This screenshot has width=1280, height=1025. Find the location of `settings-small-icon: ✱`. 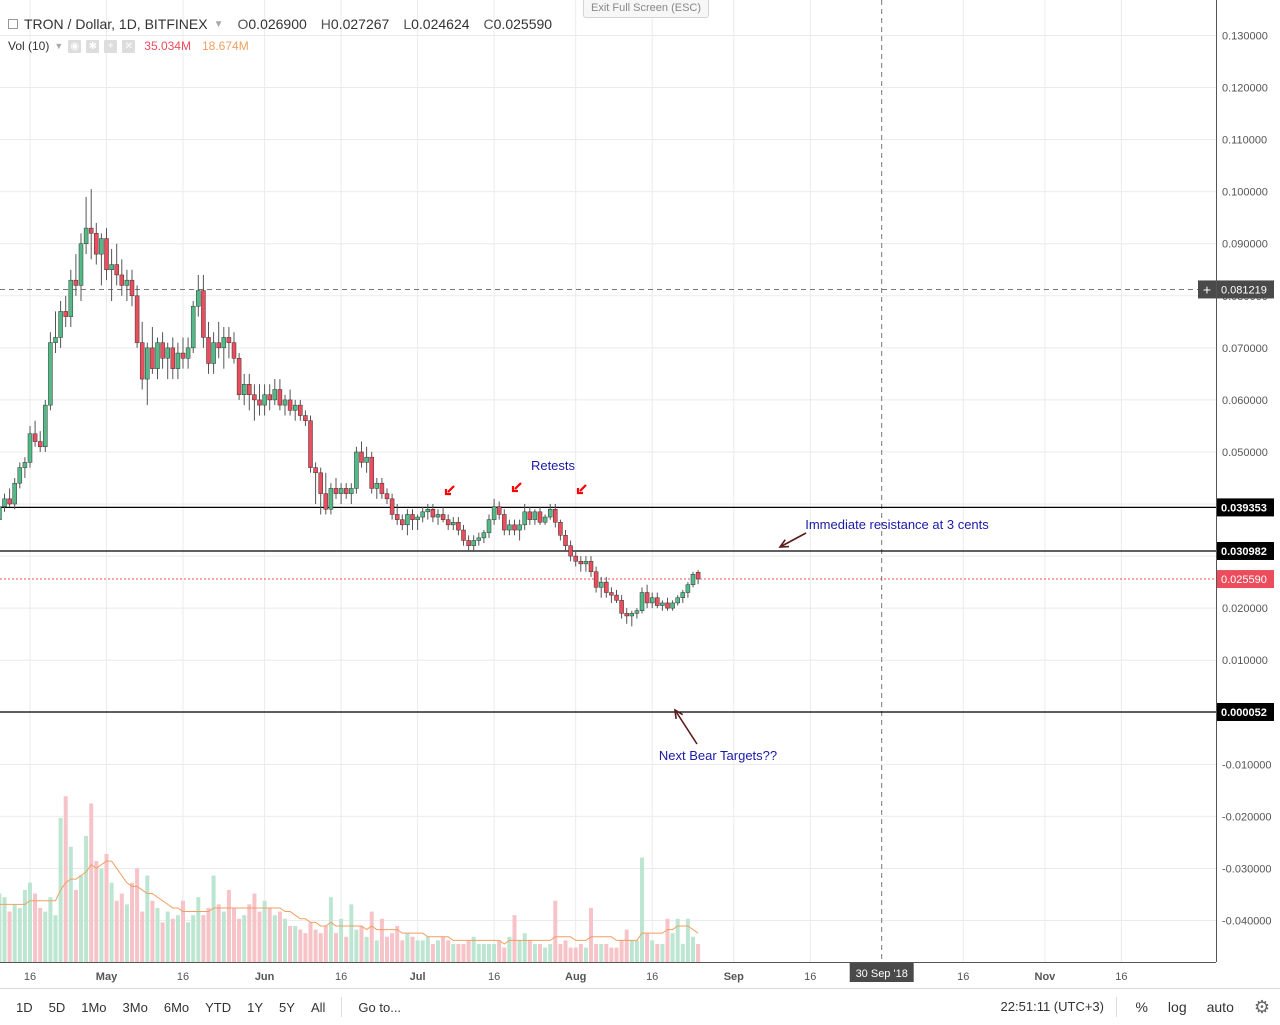

settings-small-icon: ✱ is located at coordinates (93, 46).